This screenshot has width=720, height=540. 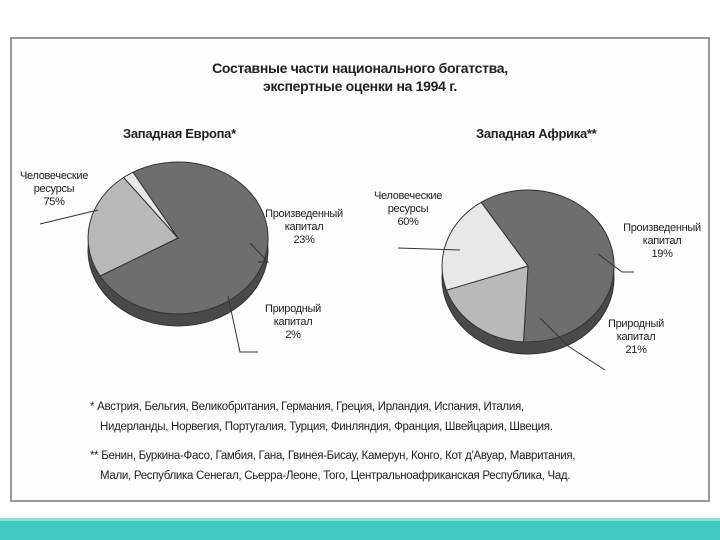 What do you see at coordinates (615, 263) in the screenshot?
I see `leader-line-africa-produced` at bounding box center [615, 263].